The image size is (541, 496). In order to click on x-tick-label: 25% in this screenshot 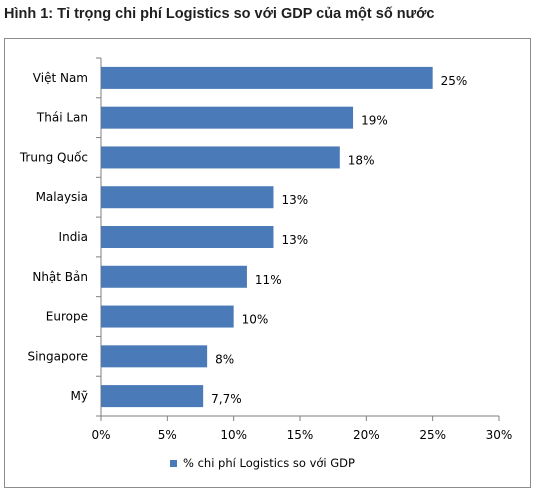, I will do `click(432, 435)`.